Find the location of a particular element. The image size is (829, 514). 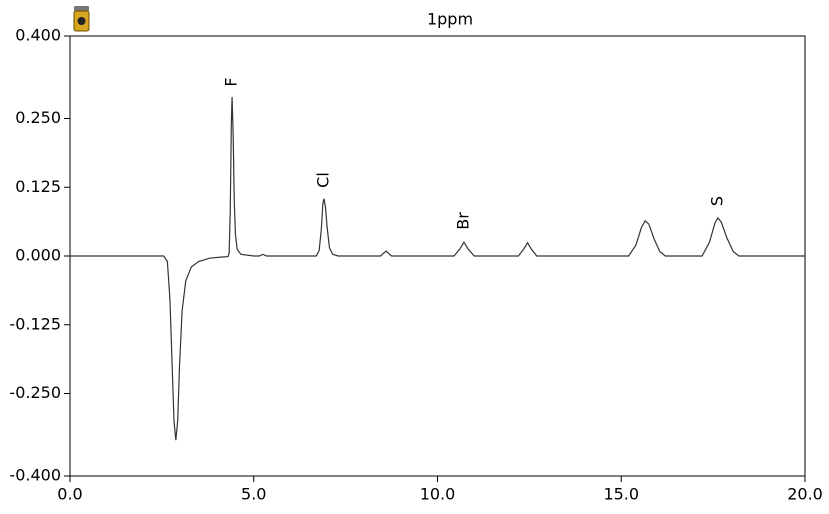

chart-title: 1ppm is located at coordinates (450, 19).